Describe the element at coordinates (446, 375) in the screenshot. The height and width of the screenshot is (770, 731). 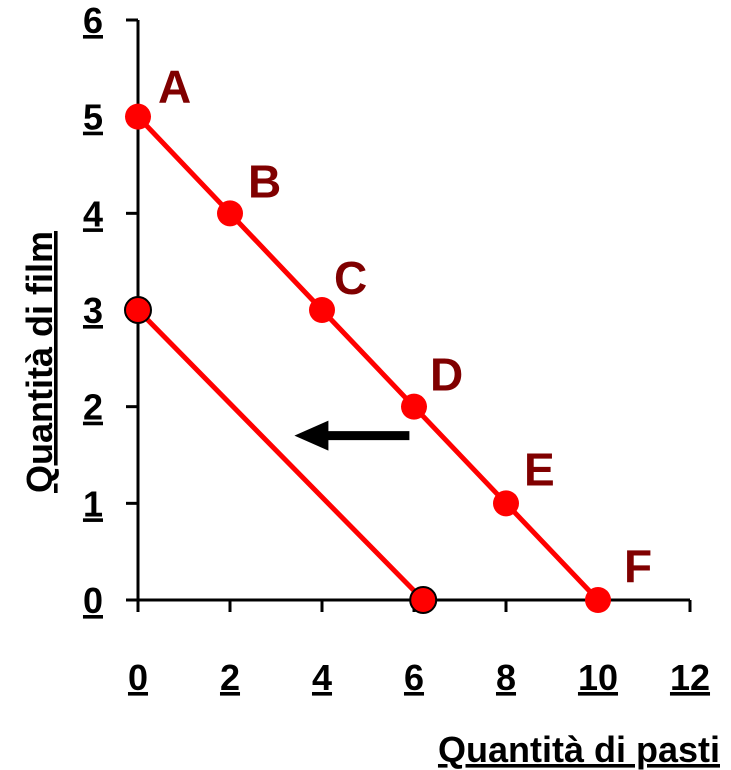
I see `point-label-D: D` at that location.